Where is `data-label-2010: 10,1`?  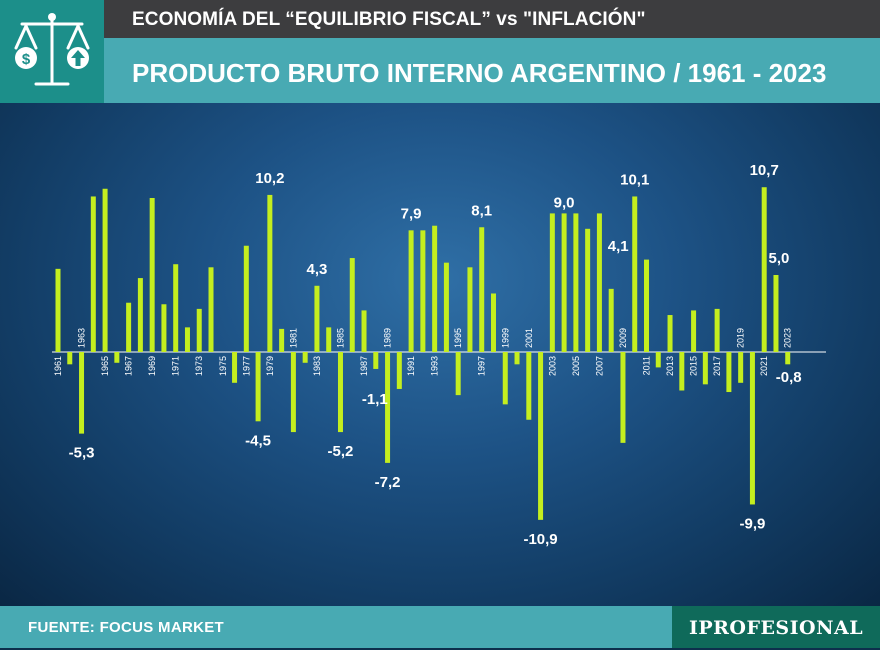
data-label-2010: 10,1 is located at coordinates (634, 179).